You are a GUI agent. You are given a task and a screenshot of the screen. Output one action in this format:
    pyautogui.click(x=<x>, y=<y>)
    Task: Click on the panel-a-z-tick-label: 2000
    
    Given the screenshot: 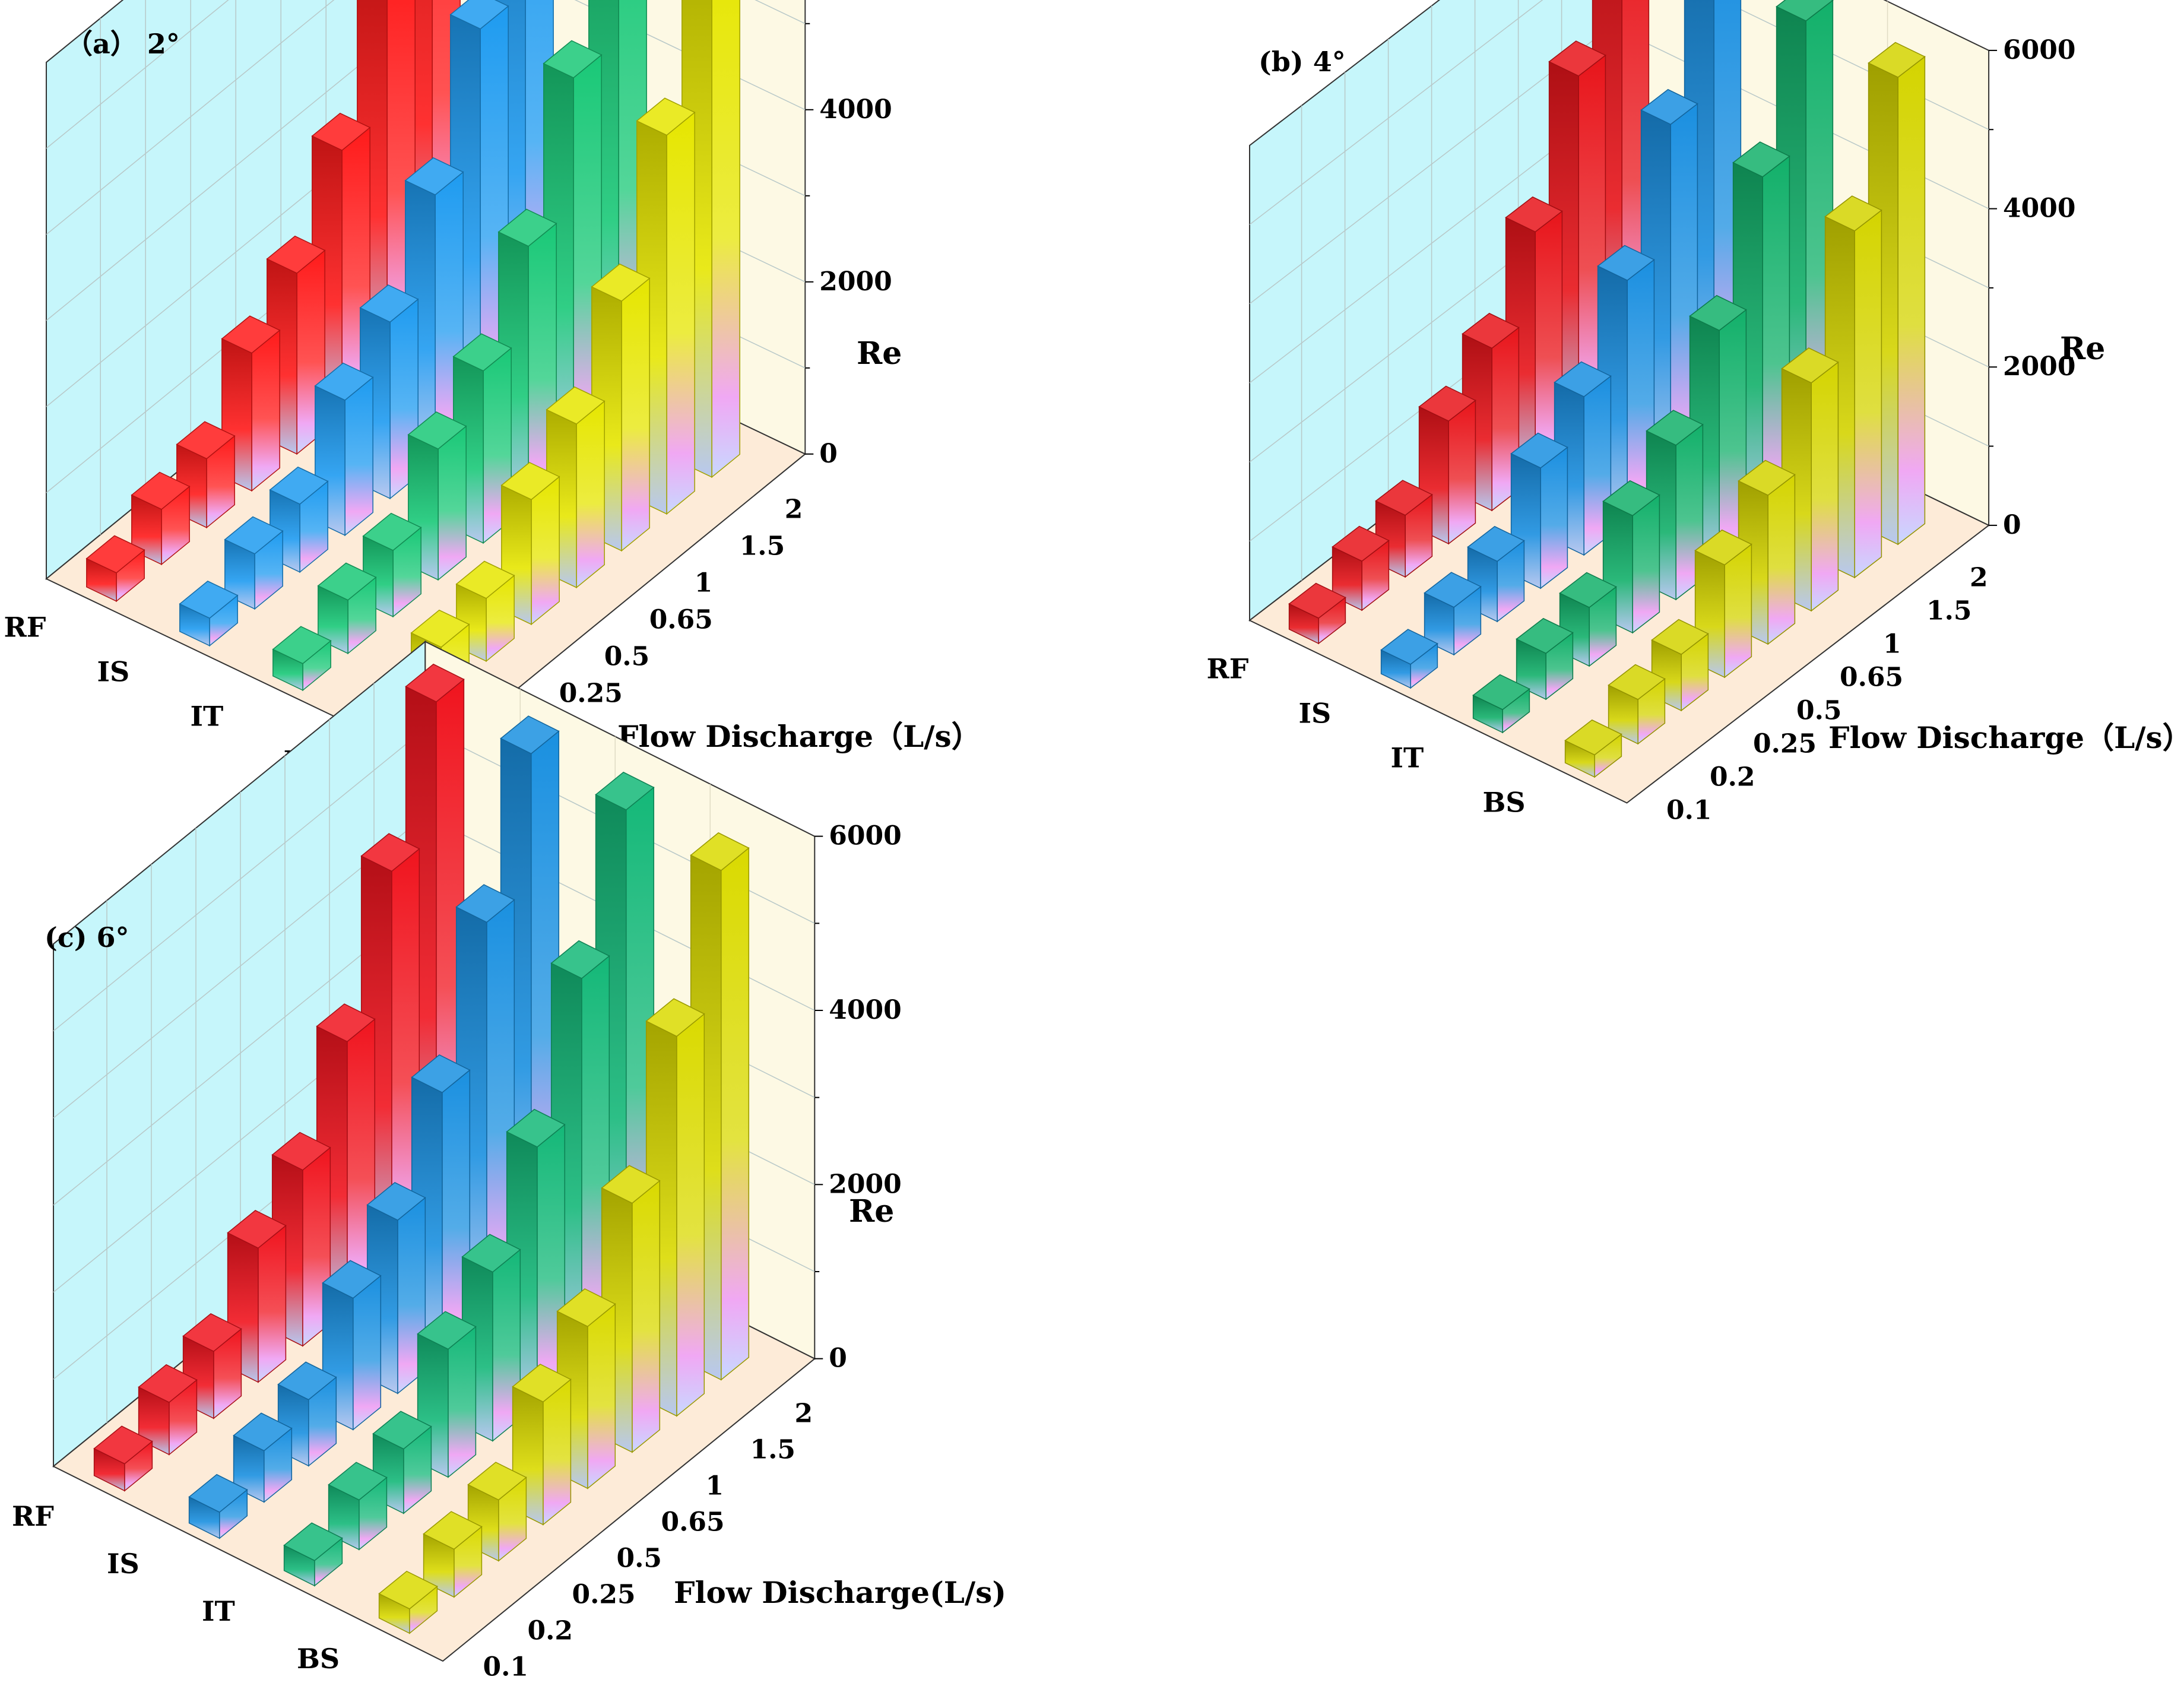 What is the action you would take?
    pyautogui.click(x=855, y=282)
    